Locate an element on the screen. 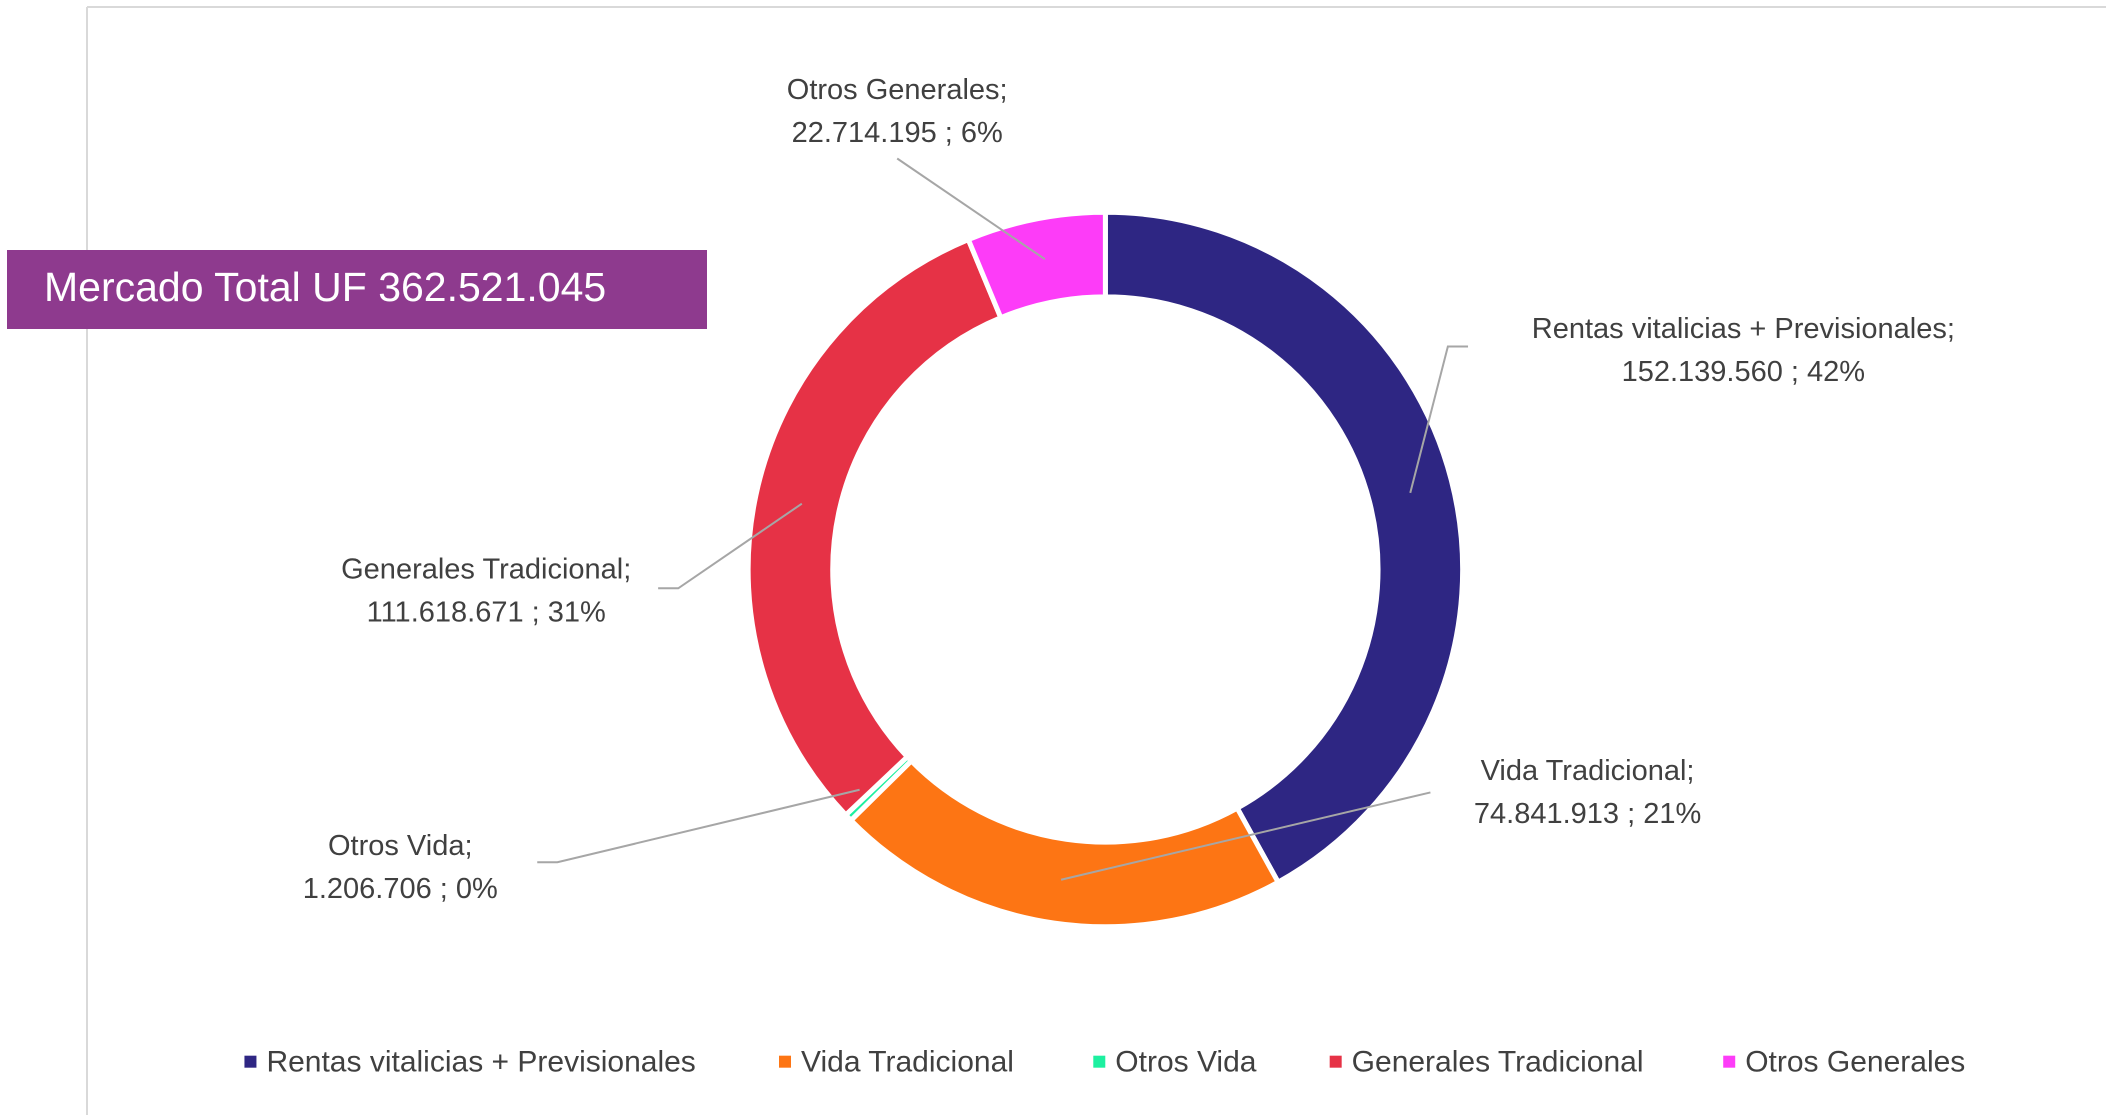 This screenshot has height=1115, width=2106. data-label: 1.206.706 ; 0% is located at coordinates (400, 889).